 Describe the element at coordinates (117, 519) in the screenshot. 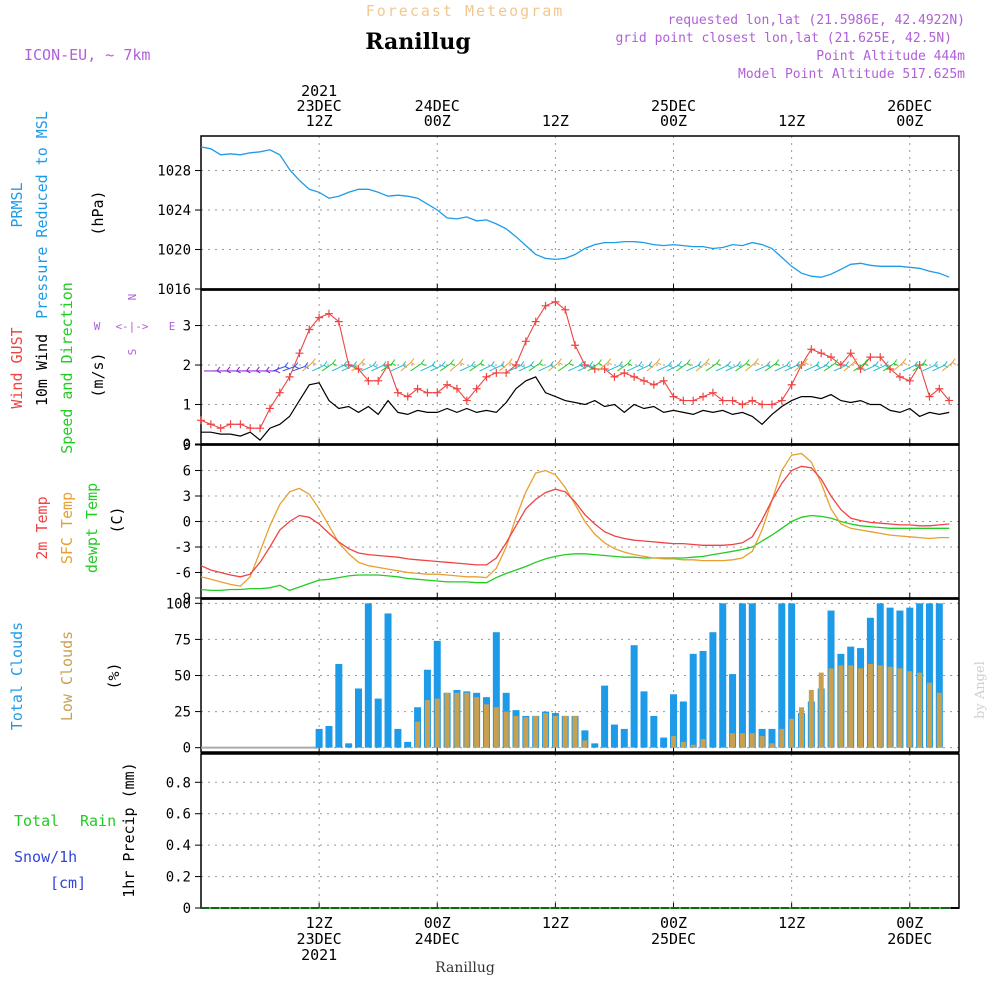

I see `temp-unit: (C)` at that location.